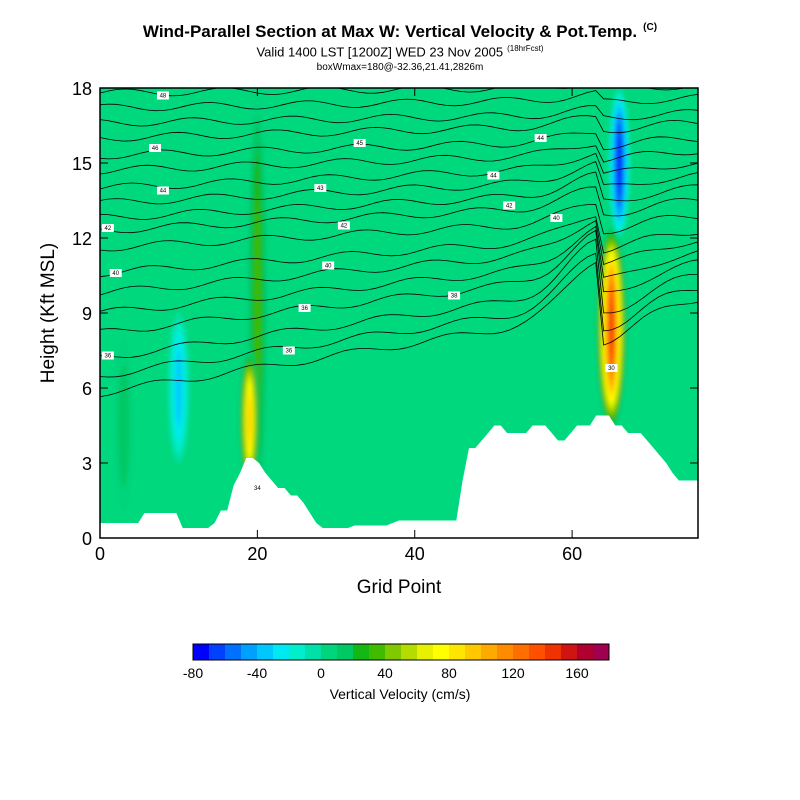 The height and width of the screenshot is (800, 800). Describe the element at coordinates (257, 554) in the screenshot. I see `x-tick-label: 20` at that location.